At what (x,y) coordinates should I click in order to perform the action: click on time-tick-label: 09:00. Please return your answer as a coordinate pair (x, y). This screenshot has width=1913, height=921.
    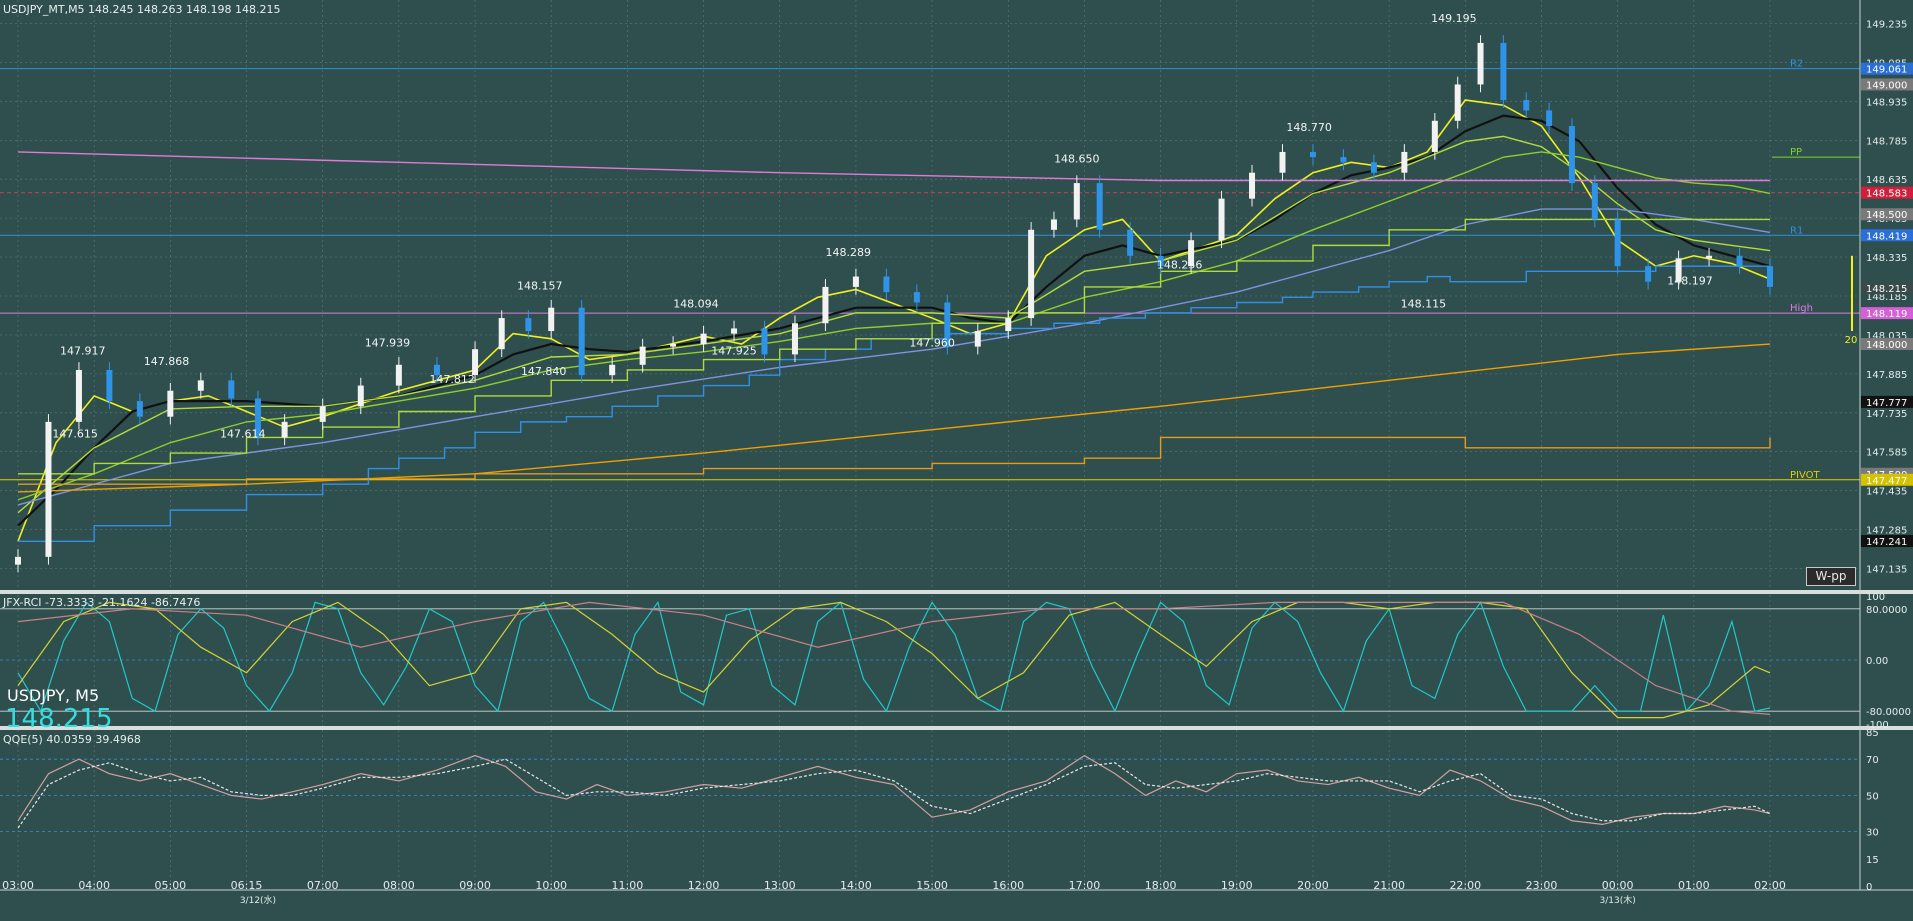
    Looking at the image, I should click on (475, 885).